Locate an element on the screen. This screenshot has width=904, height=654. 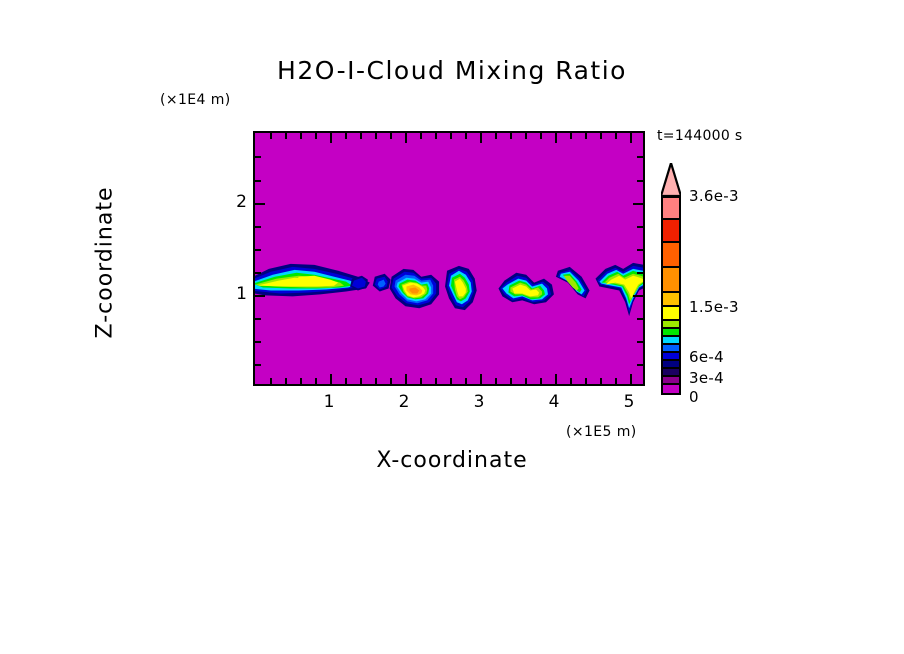
colorband-darknavy is located at coordinates (671, 373).